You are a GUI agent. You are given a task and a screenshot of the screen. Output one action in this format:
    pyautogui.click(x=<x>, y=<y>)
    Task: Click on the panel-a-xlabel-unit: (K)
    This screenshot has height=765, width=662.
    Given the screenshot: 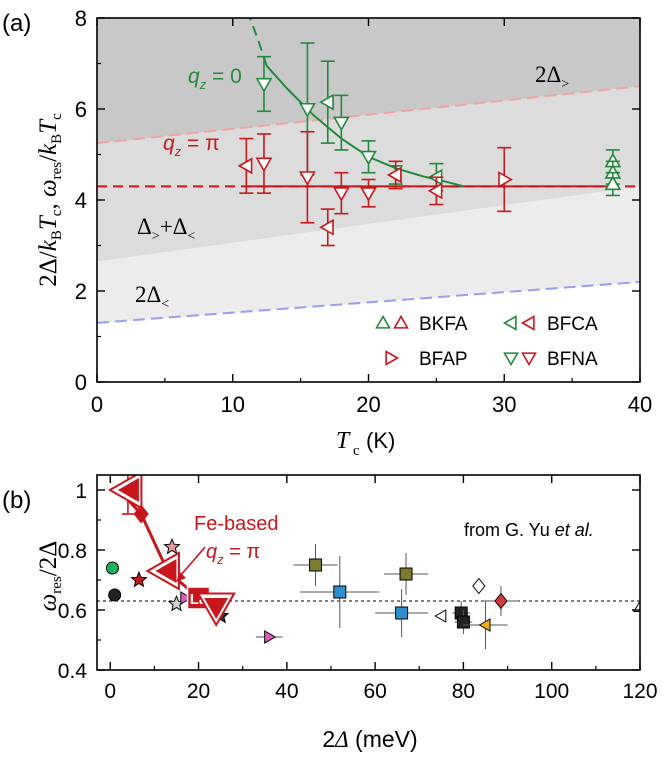 What is the action you would take?
    pyautogui.click(x=380, y=440)
    